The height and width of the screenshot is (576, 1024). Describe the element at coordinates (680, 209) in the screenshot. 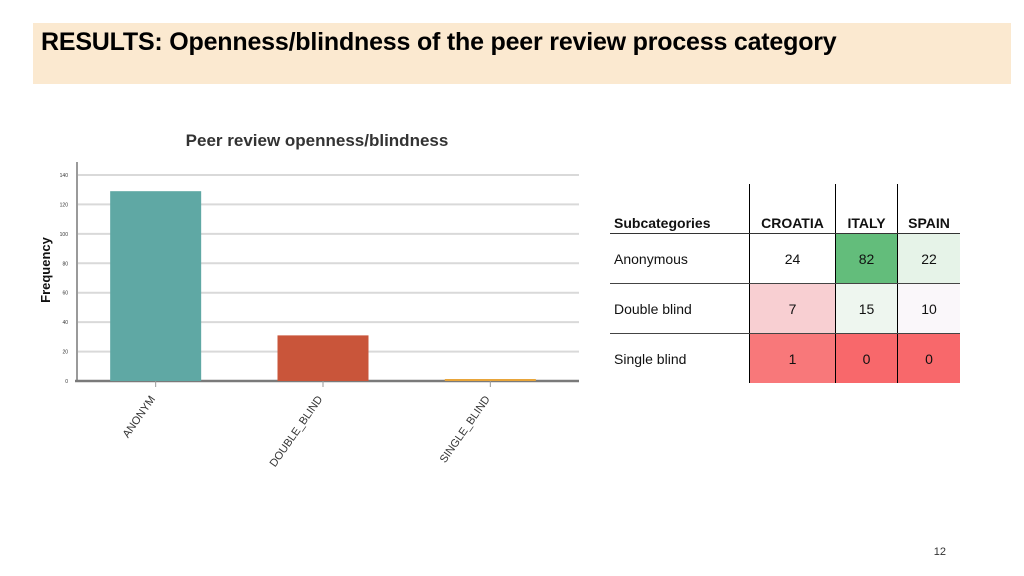

I see `table-header-cell: Subcategories` at that location.